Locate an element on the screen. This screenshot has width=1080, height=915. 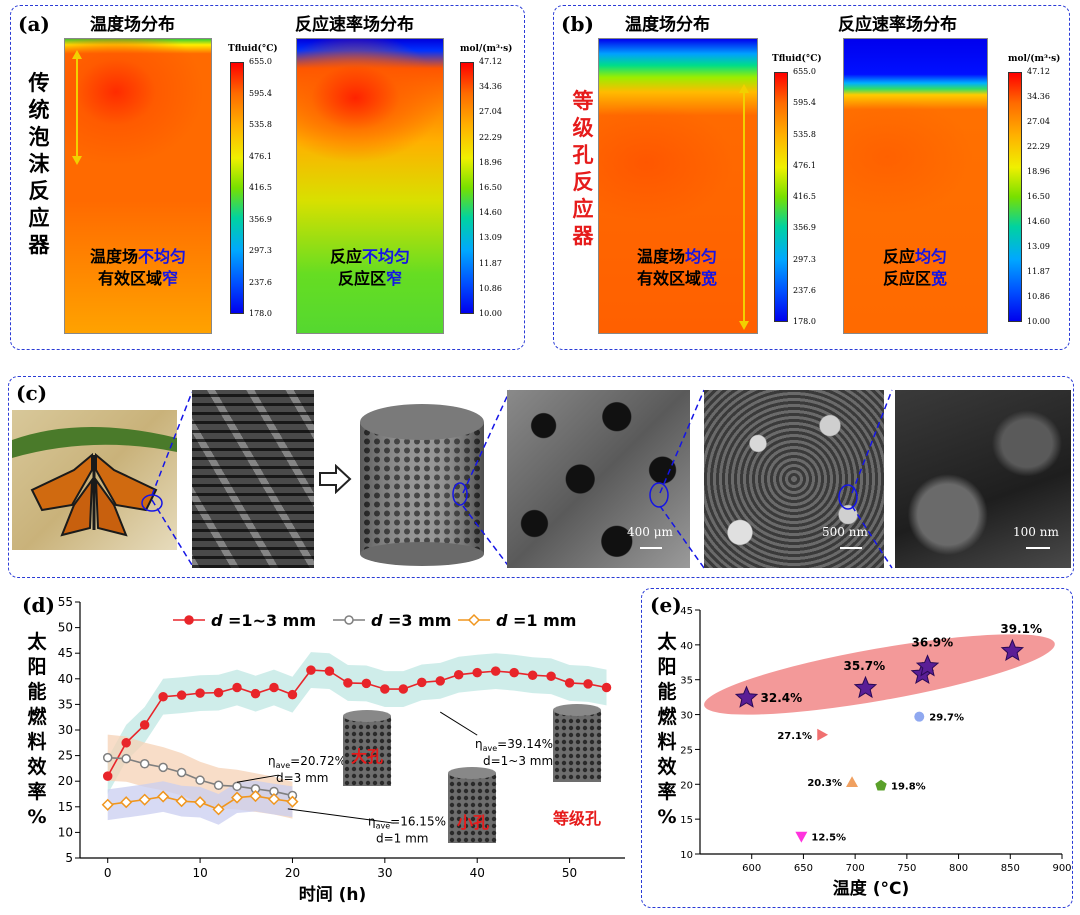
vertical-char: 级 is located at coordinates (583, 128).